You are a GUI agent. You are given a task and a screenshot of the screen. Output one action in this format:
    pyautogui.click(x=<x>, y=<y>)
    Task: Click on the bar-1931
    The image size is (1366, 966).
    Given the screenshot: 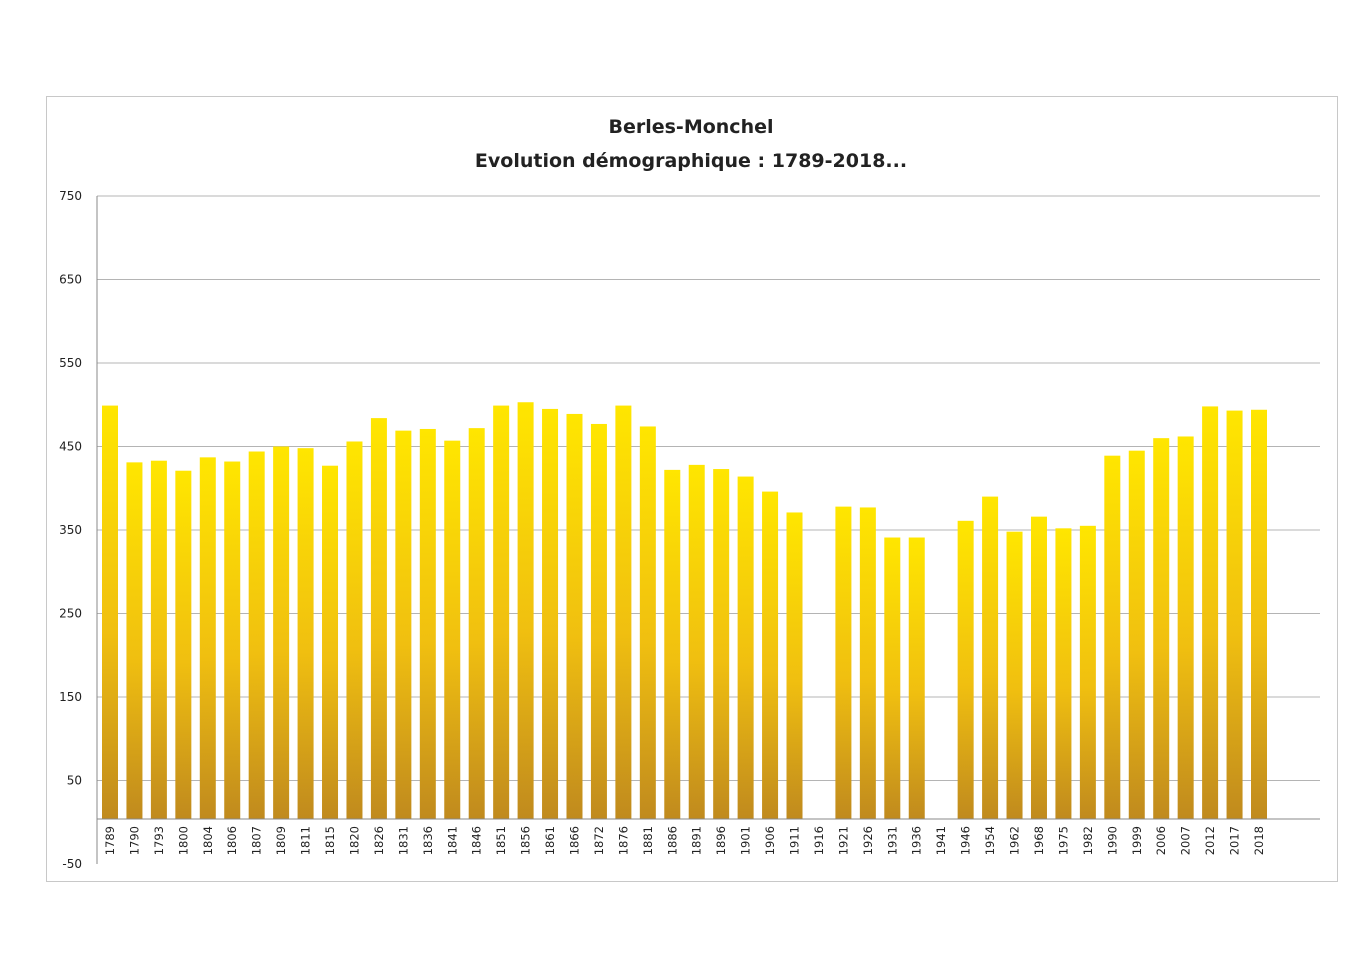 What is the action you would take?
    pyautogui.click(x=892, y=678)
    